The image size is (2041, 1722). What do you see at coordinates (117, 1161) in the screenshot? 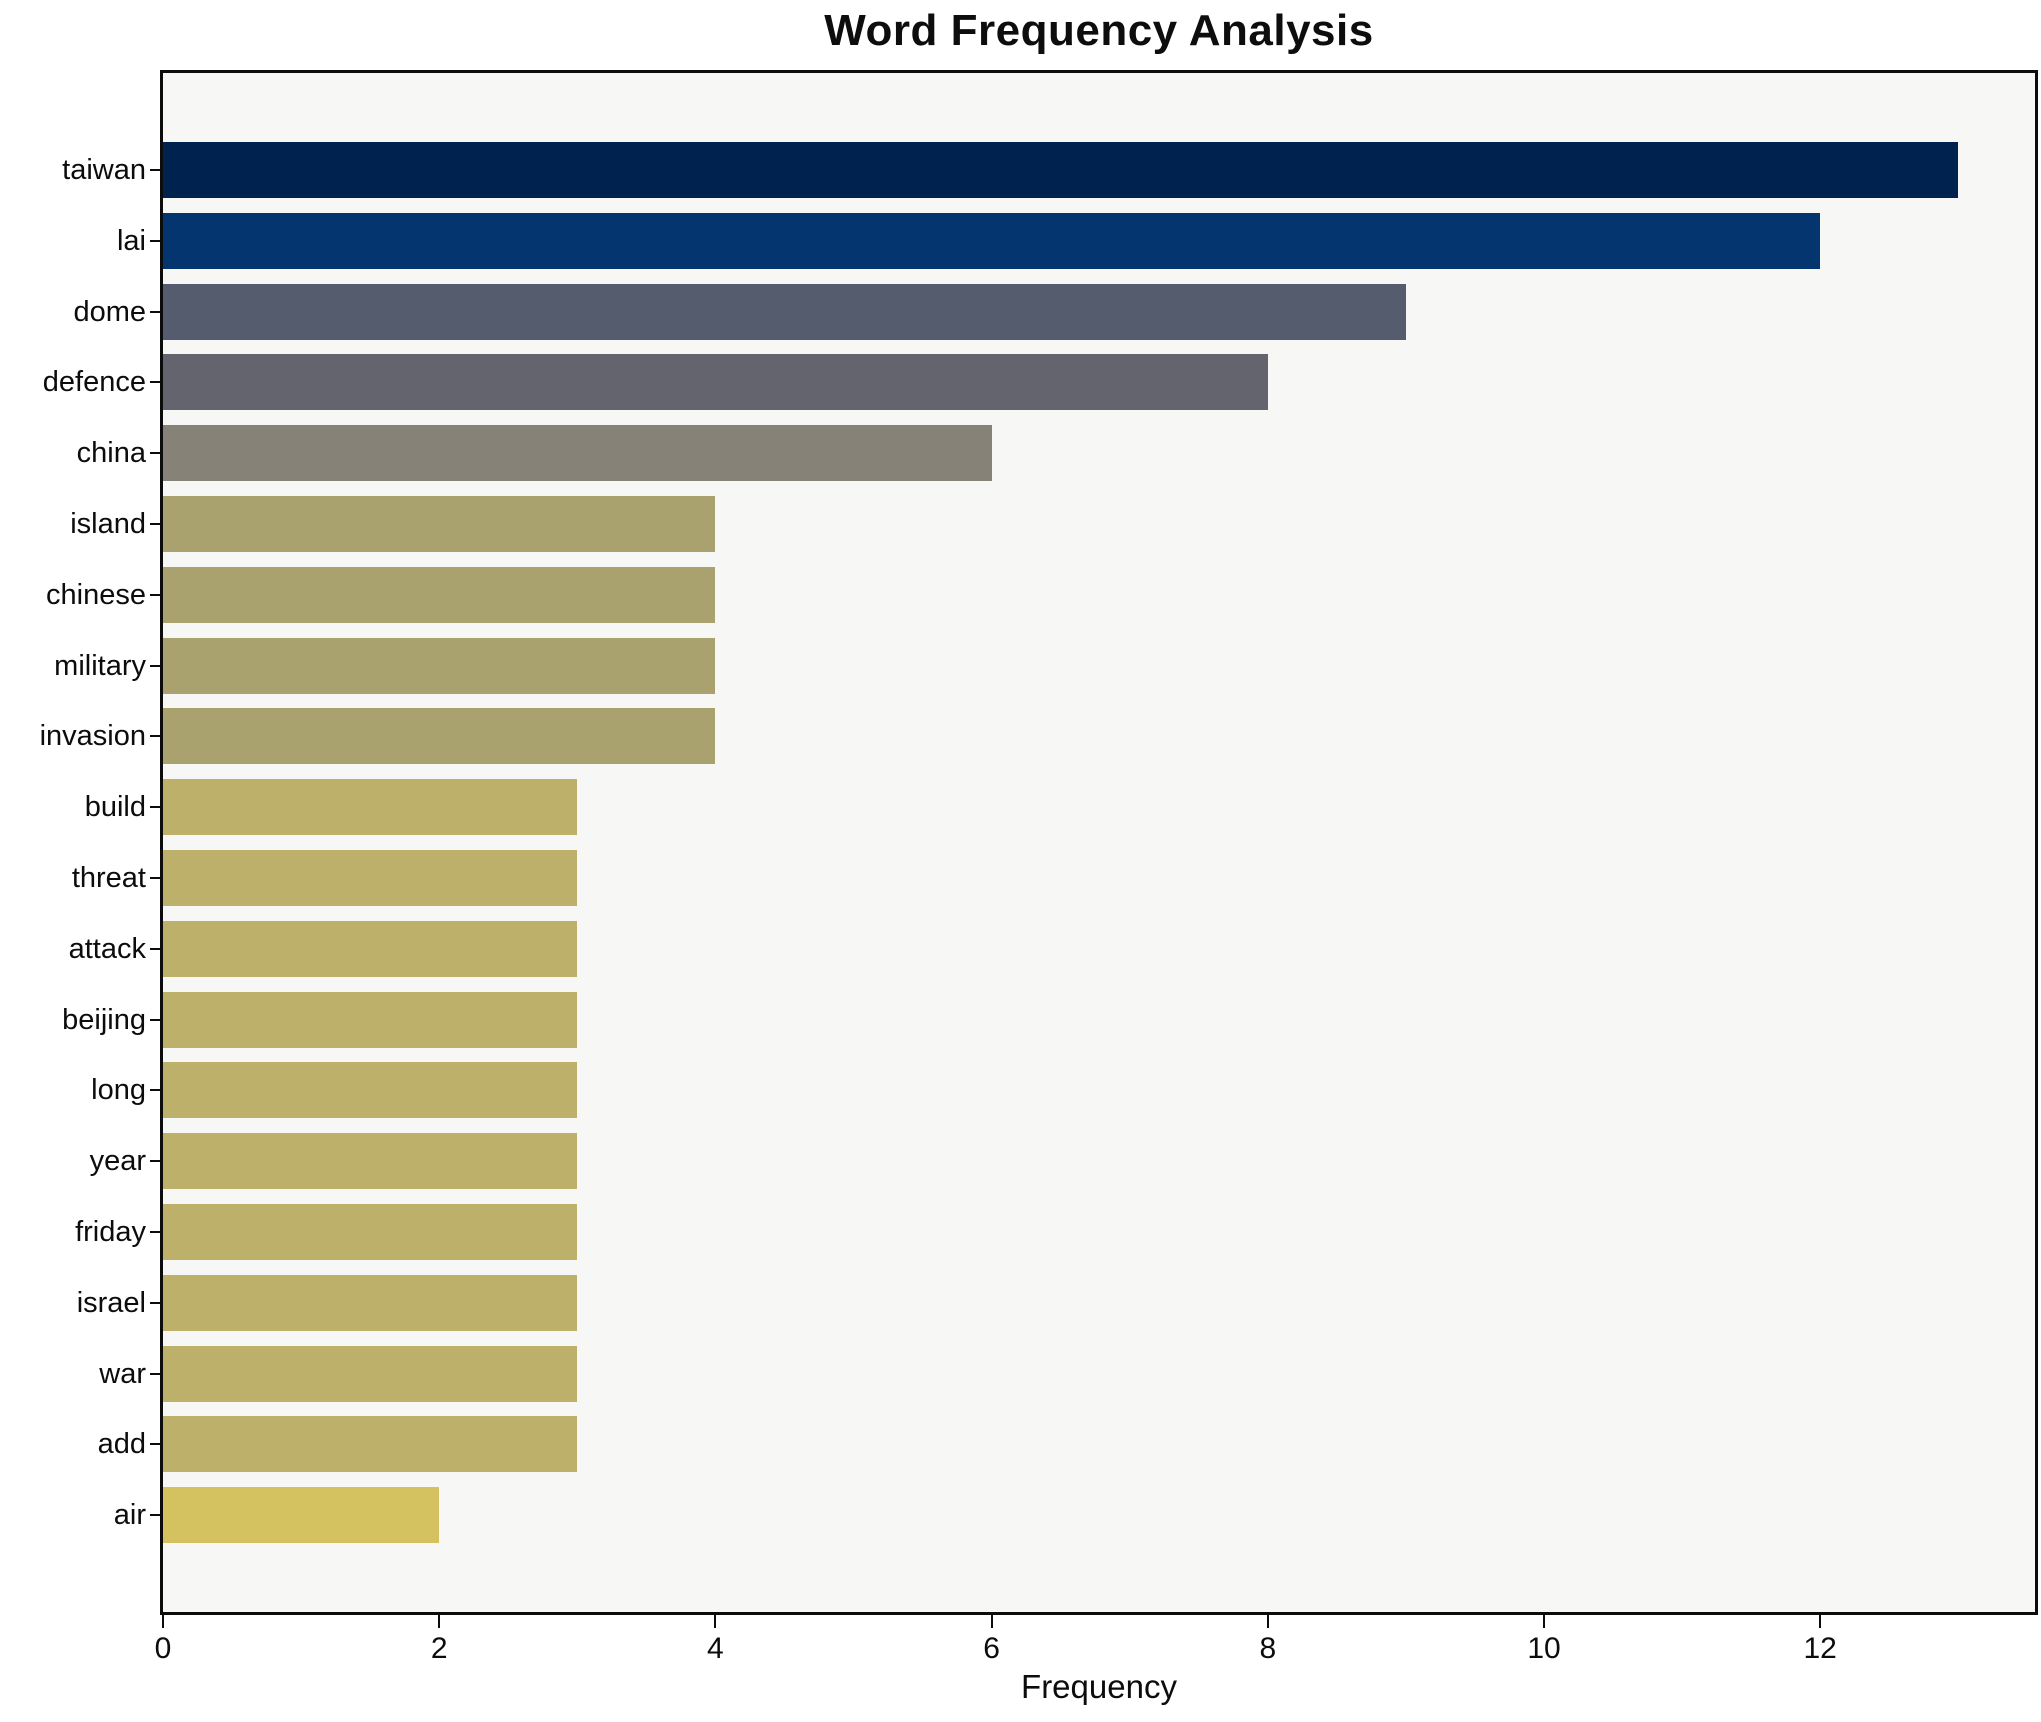
I see `y-tick-label-year: year` at bounding box center [117, 1161].